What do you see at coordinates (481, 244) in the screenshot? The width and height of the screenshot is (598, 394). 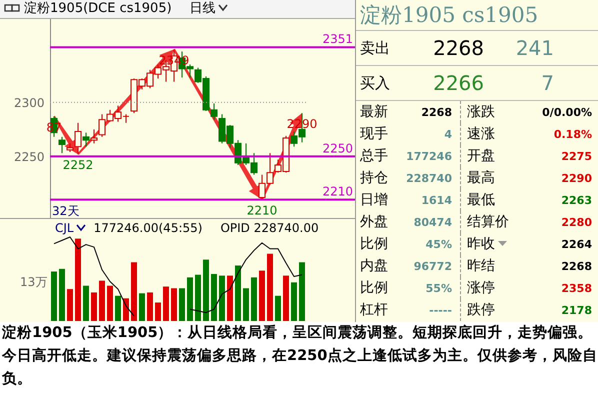 I see `text: 昨收` at bounding box center [481, 244].